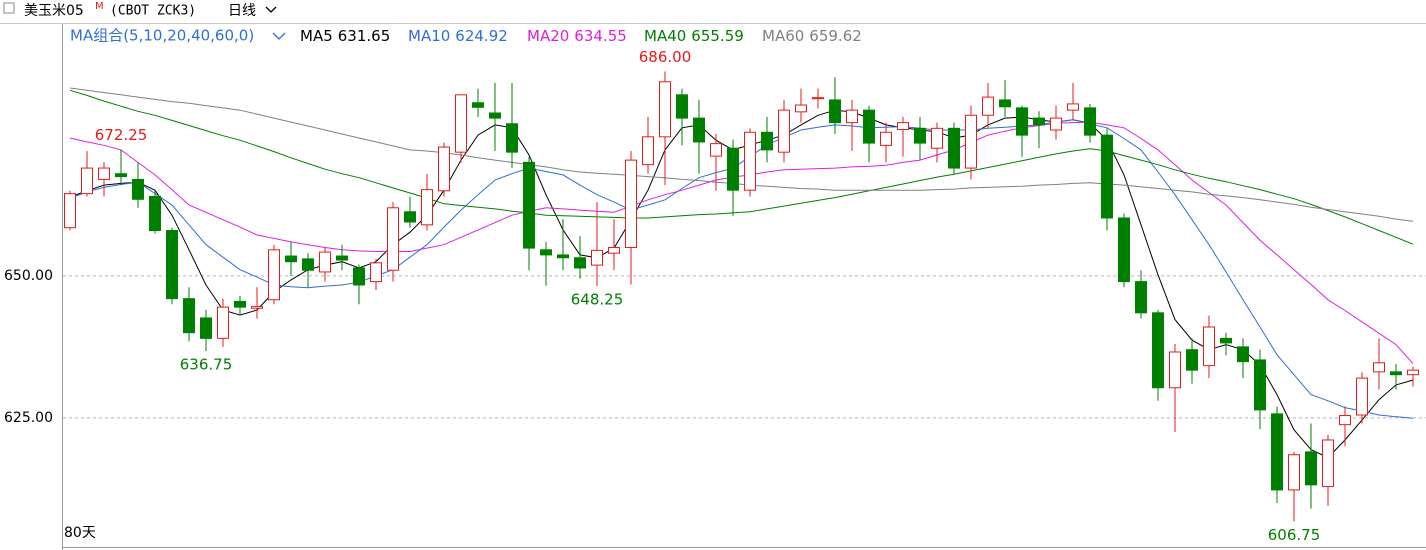 The height and width of the screenshot is (550, 1426). What do you see at coordinates (206, 365) in the screenshot?
I see `low-label: 636.75` at bounding box center [206, 365].